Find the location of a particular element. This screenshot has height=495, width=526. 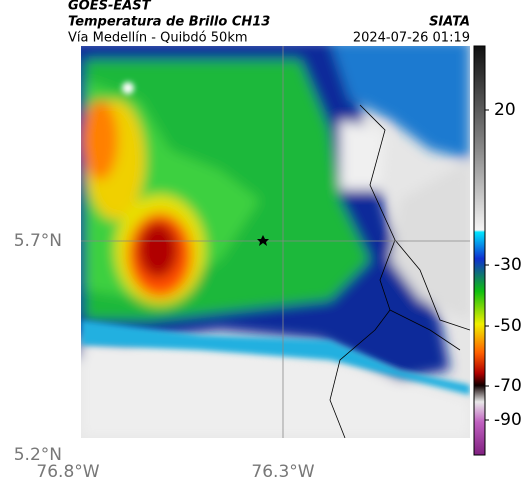

y-label: 5.2°N is located at coordinates (38, 455).